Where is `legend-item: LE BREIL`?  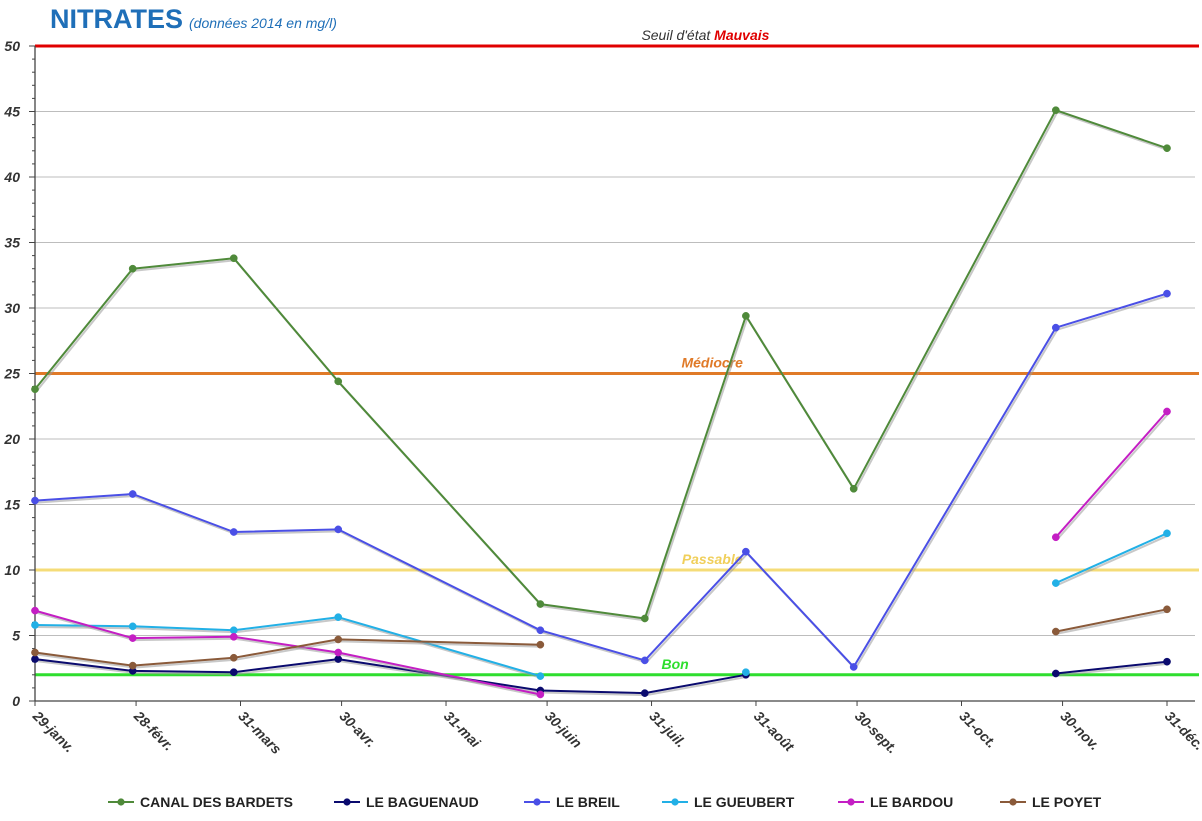
legend-item: LE BREIL is located at coordinates (572, 802).